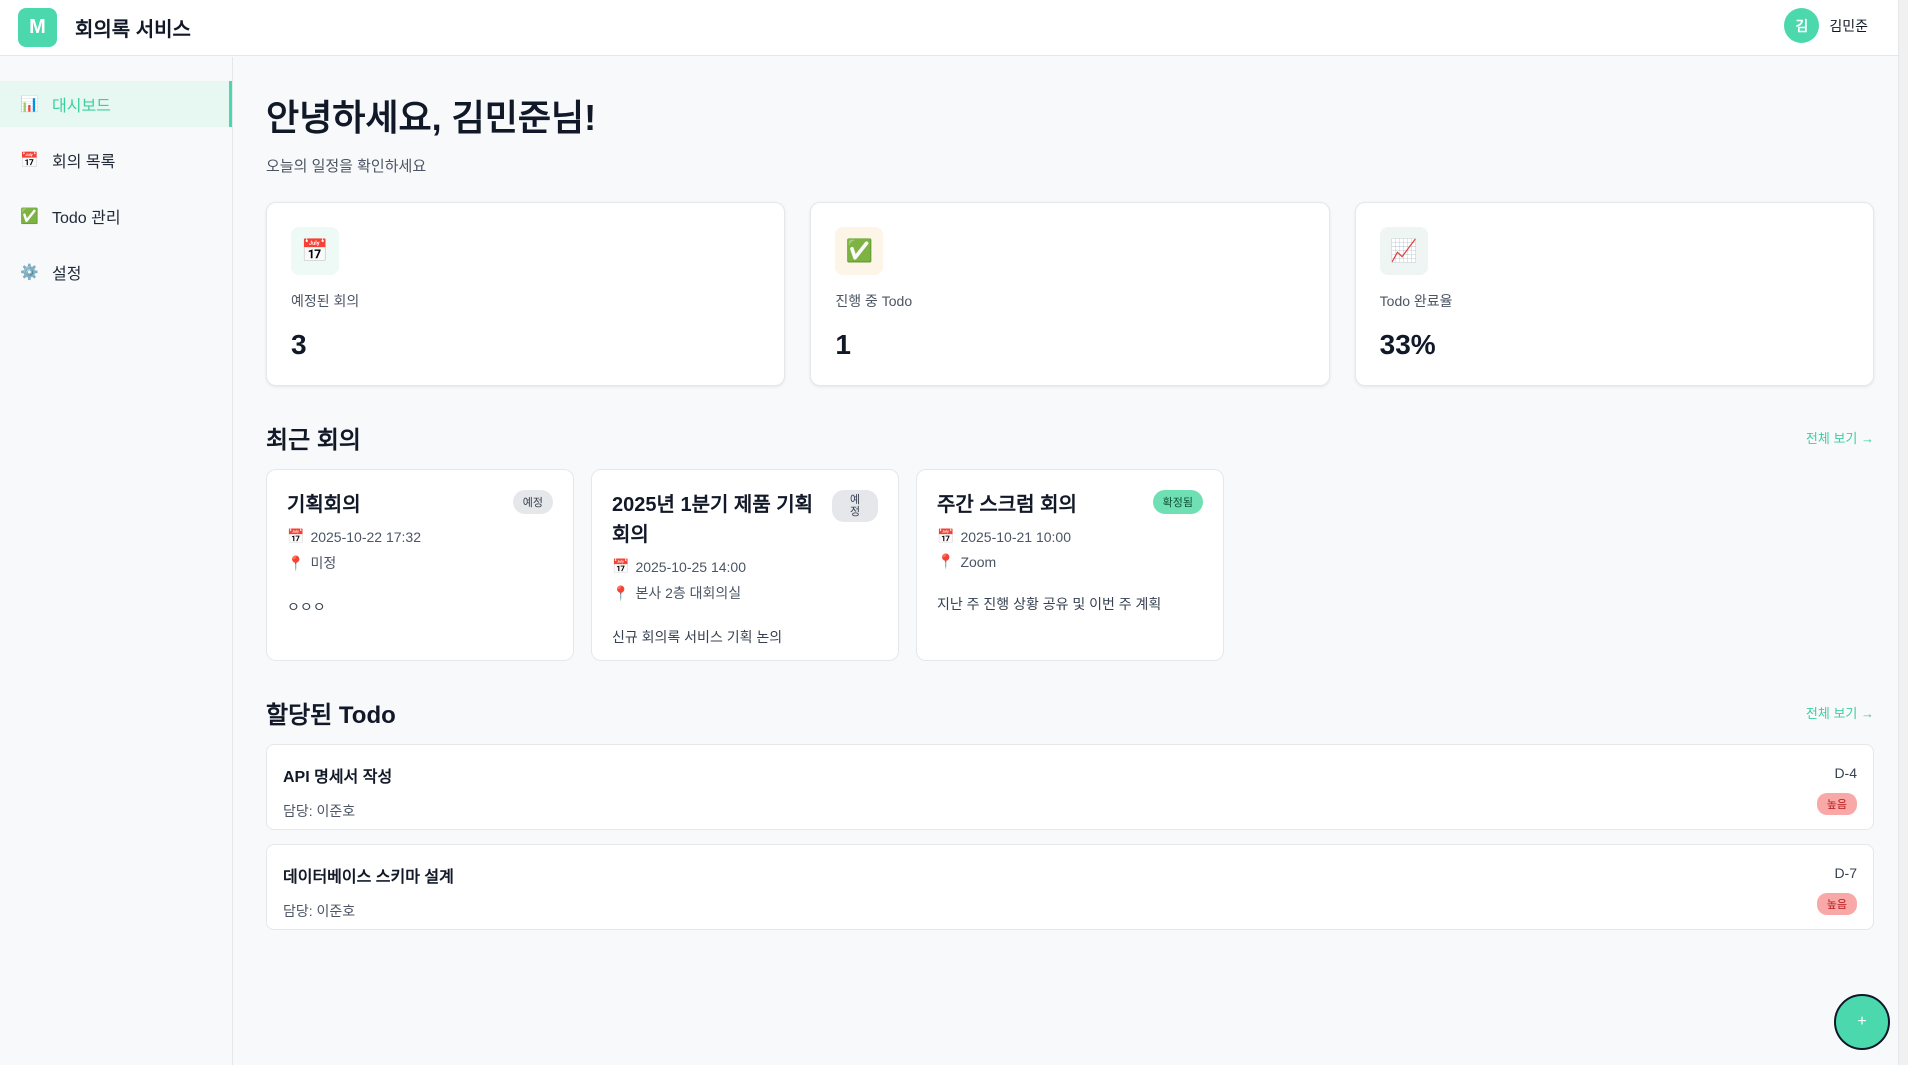 This screenshot has height=1065, width=1908. What do you see at coordinates (1845, 873) in the screenshot?
I see `due-badge: D-7` at bounding box center [1845, 873].